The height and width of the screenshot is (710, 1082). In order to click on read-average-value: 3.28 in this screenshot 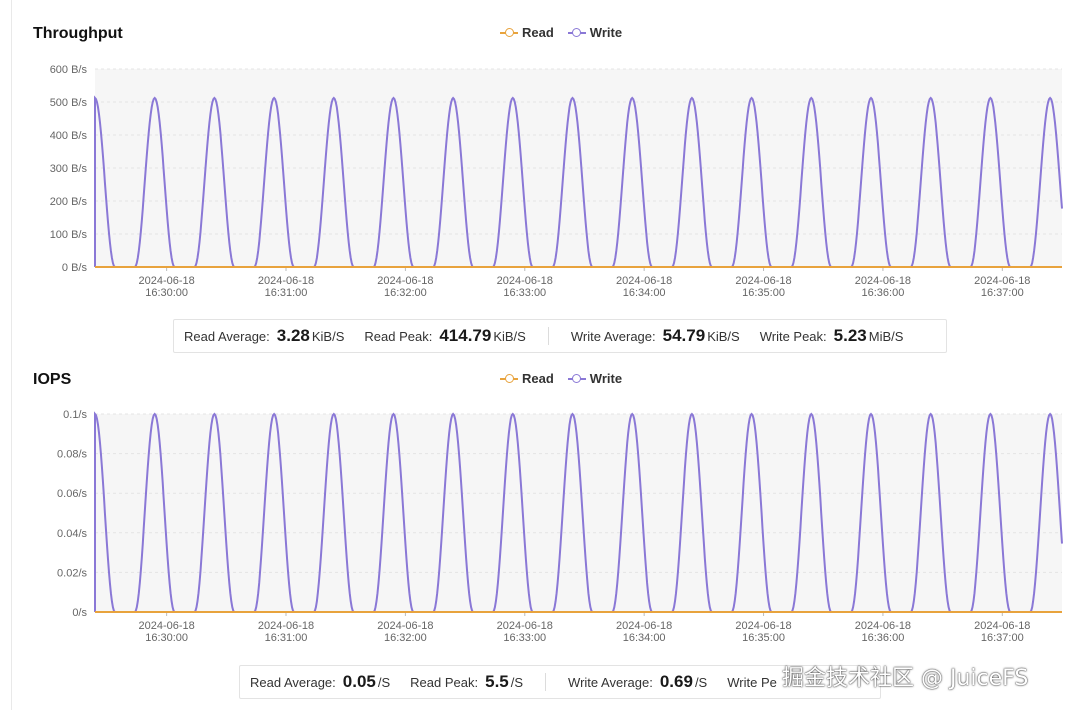, I will do `click(293, 335)`.